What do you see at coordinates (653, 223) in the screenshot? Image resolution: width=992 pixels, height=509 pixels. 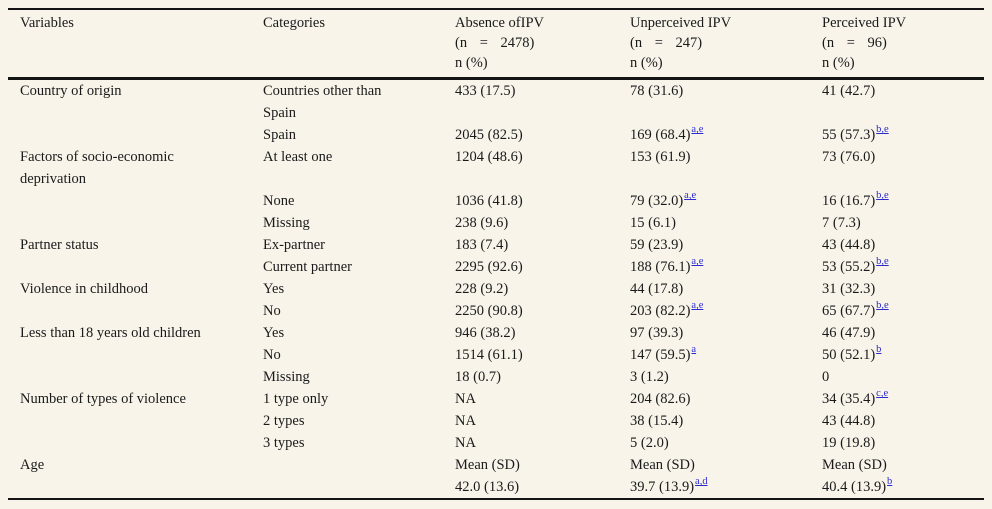 I see `value-cell: 15 (6.1)` at bounding box center [653, 223].